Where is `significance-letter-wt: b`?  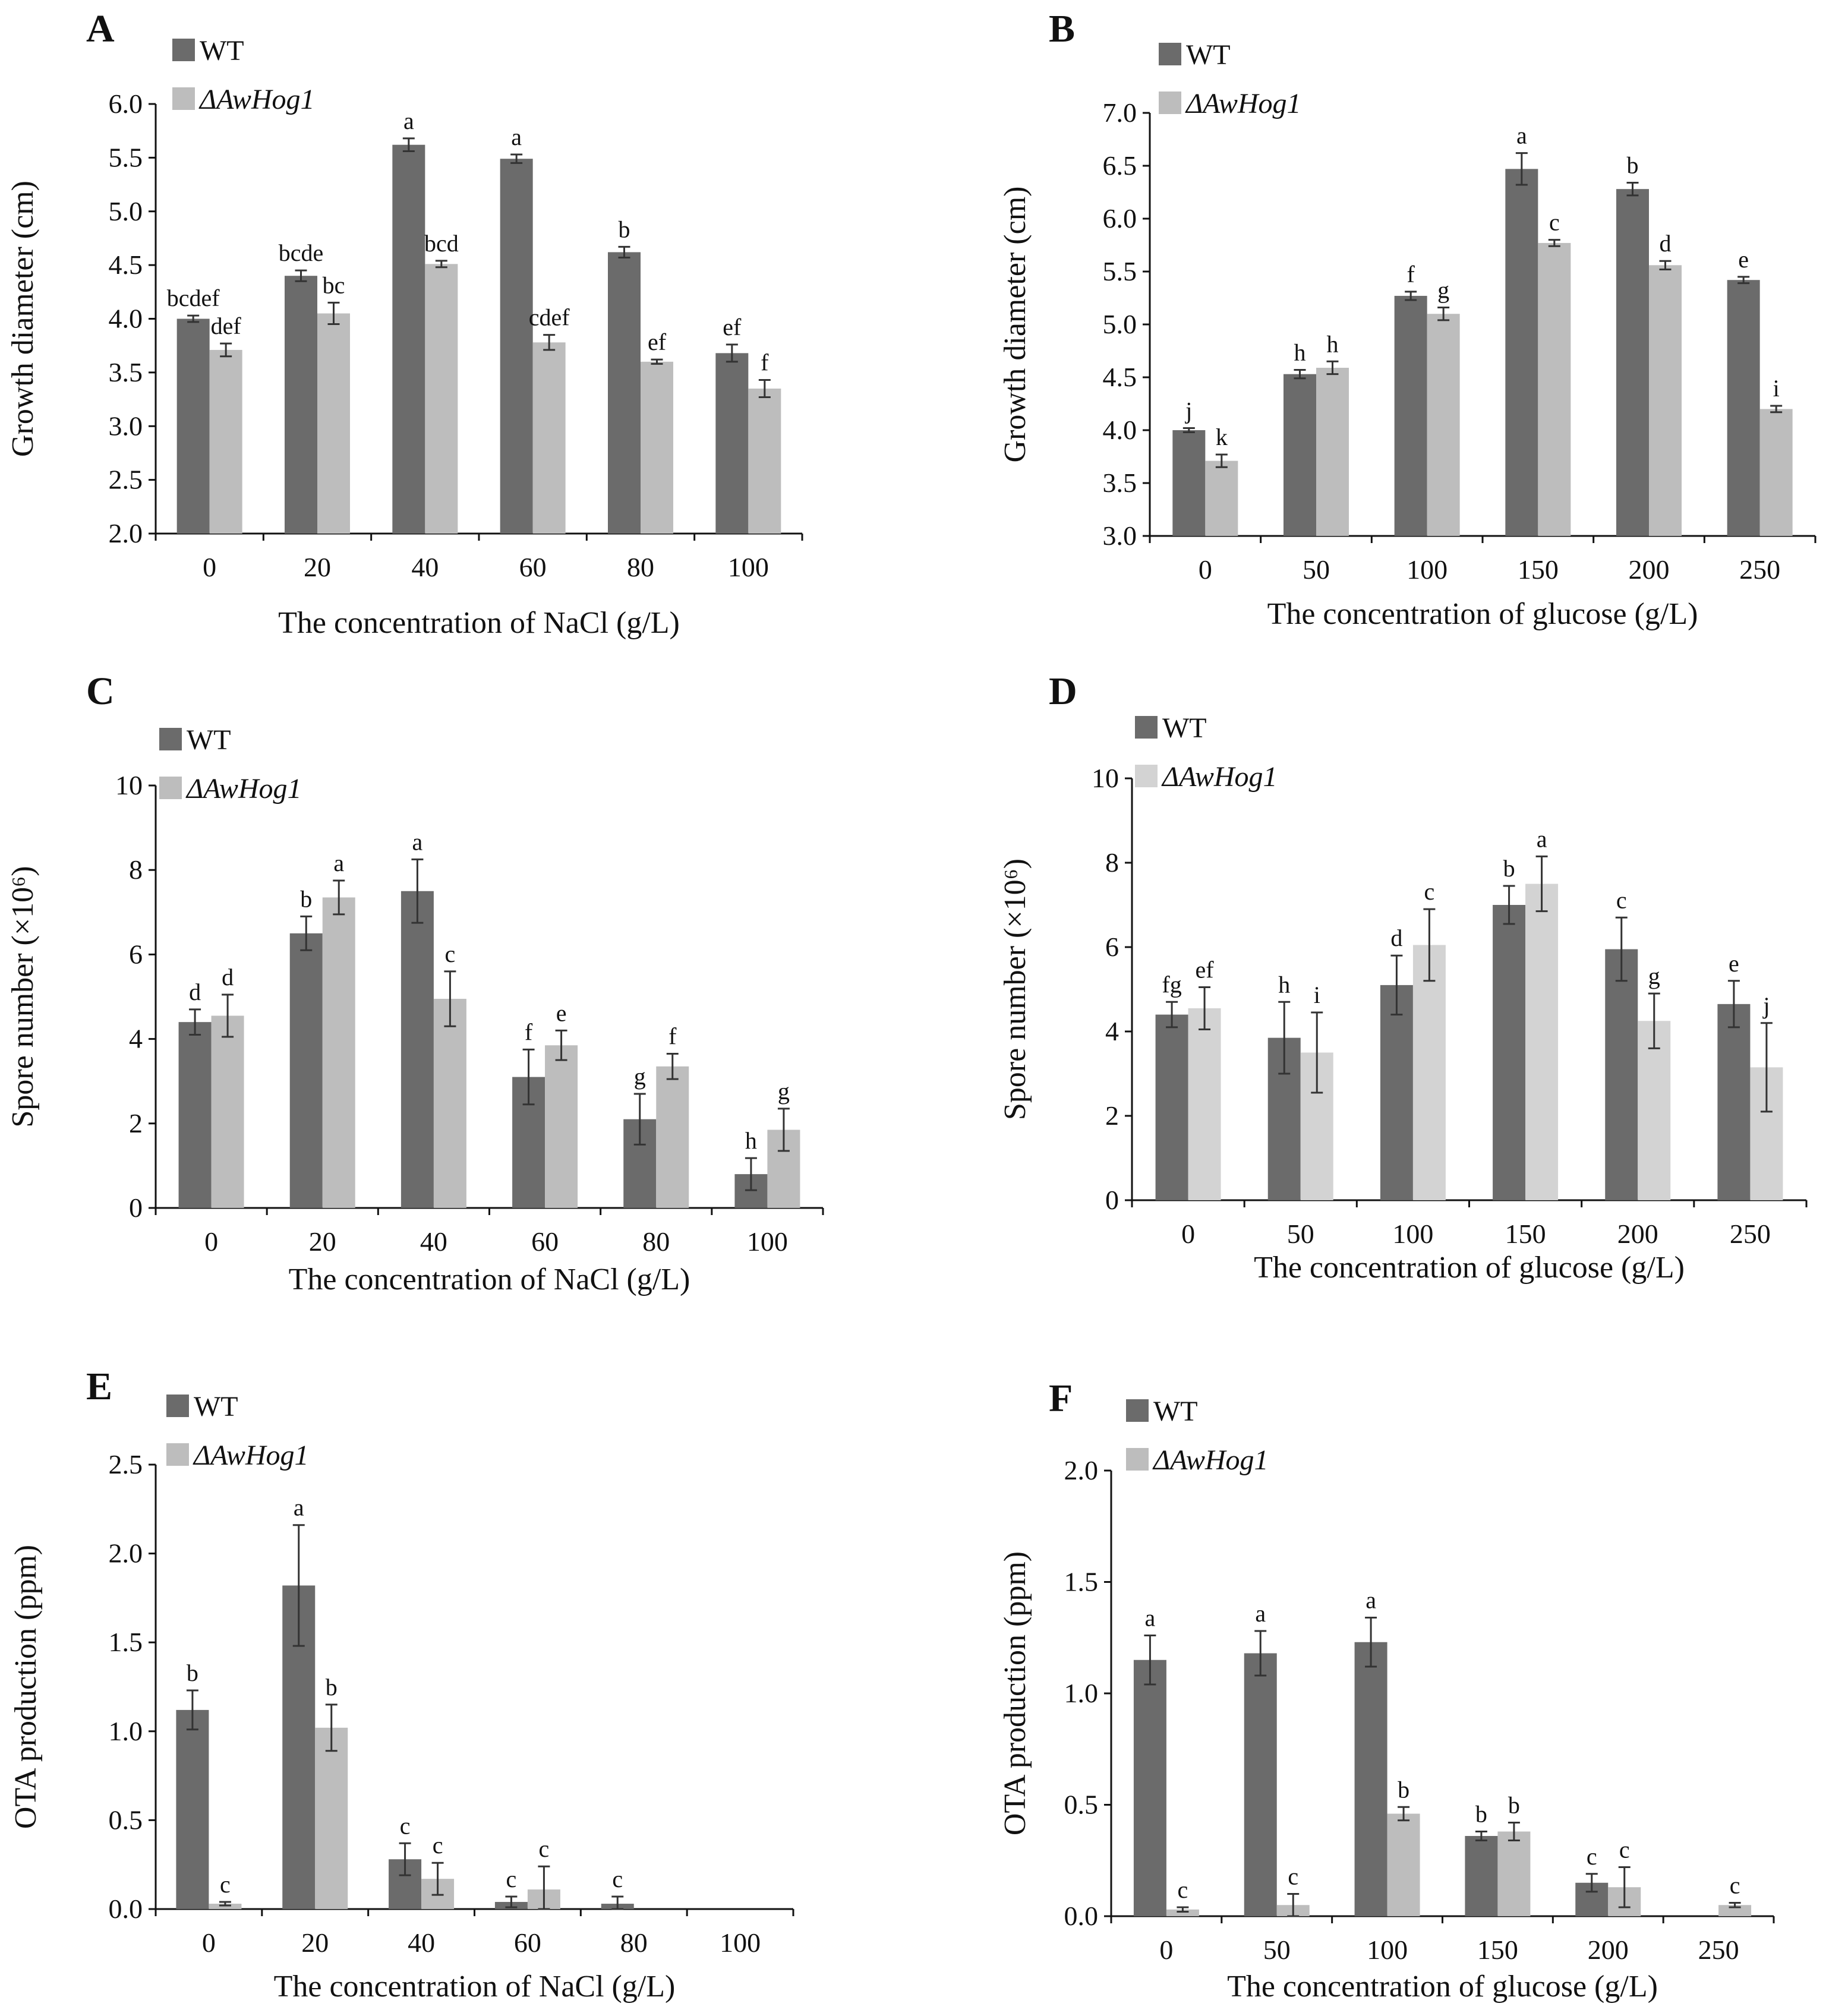 significance-letter-wt: b is located at coordinates (306, 898).